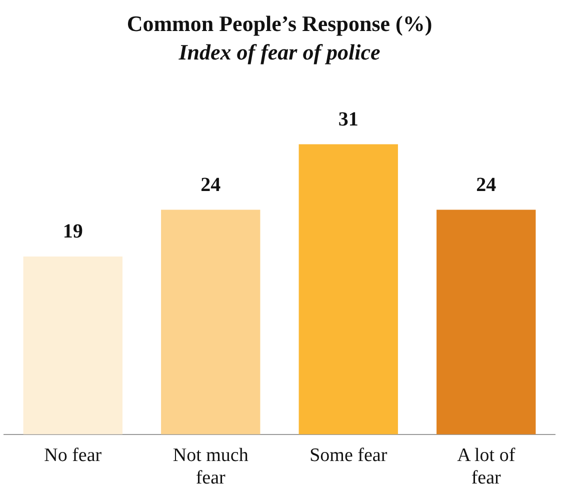 This screenshot has width=561, height=504. Describe the element at coordinates (348, 119) in the screenshot. I see `data-label: 31` at that location.